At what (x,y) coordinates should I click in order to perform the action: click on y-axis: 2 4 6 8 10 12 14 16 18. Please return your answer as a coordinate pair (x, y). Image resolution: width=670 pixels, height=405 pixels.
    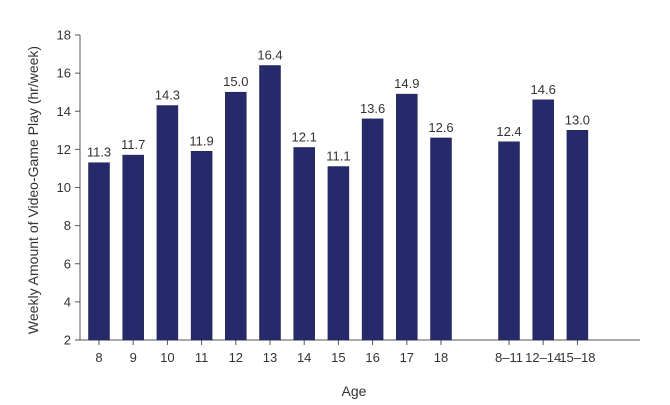
    Looking at the image, I should click on (69, 188).